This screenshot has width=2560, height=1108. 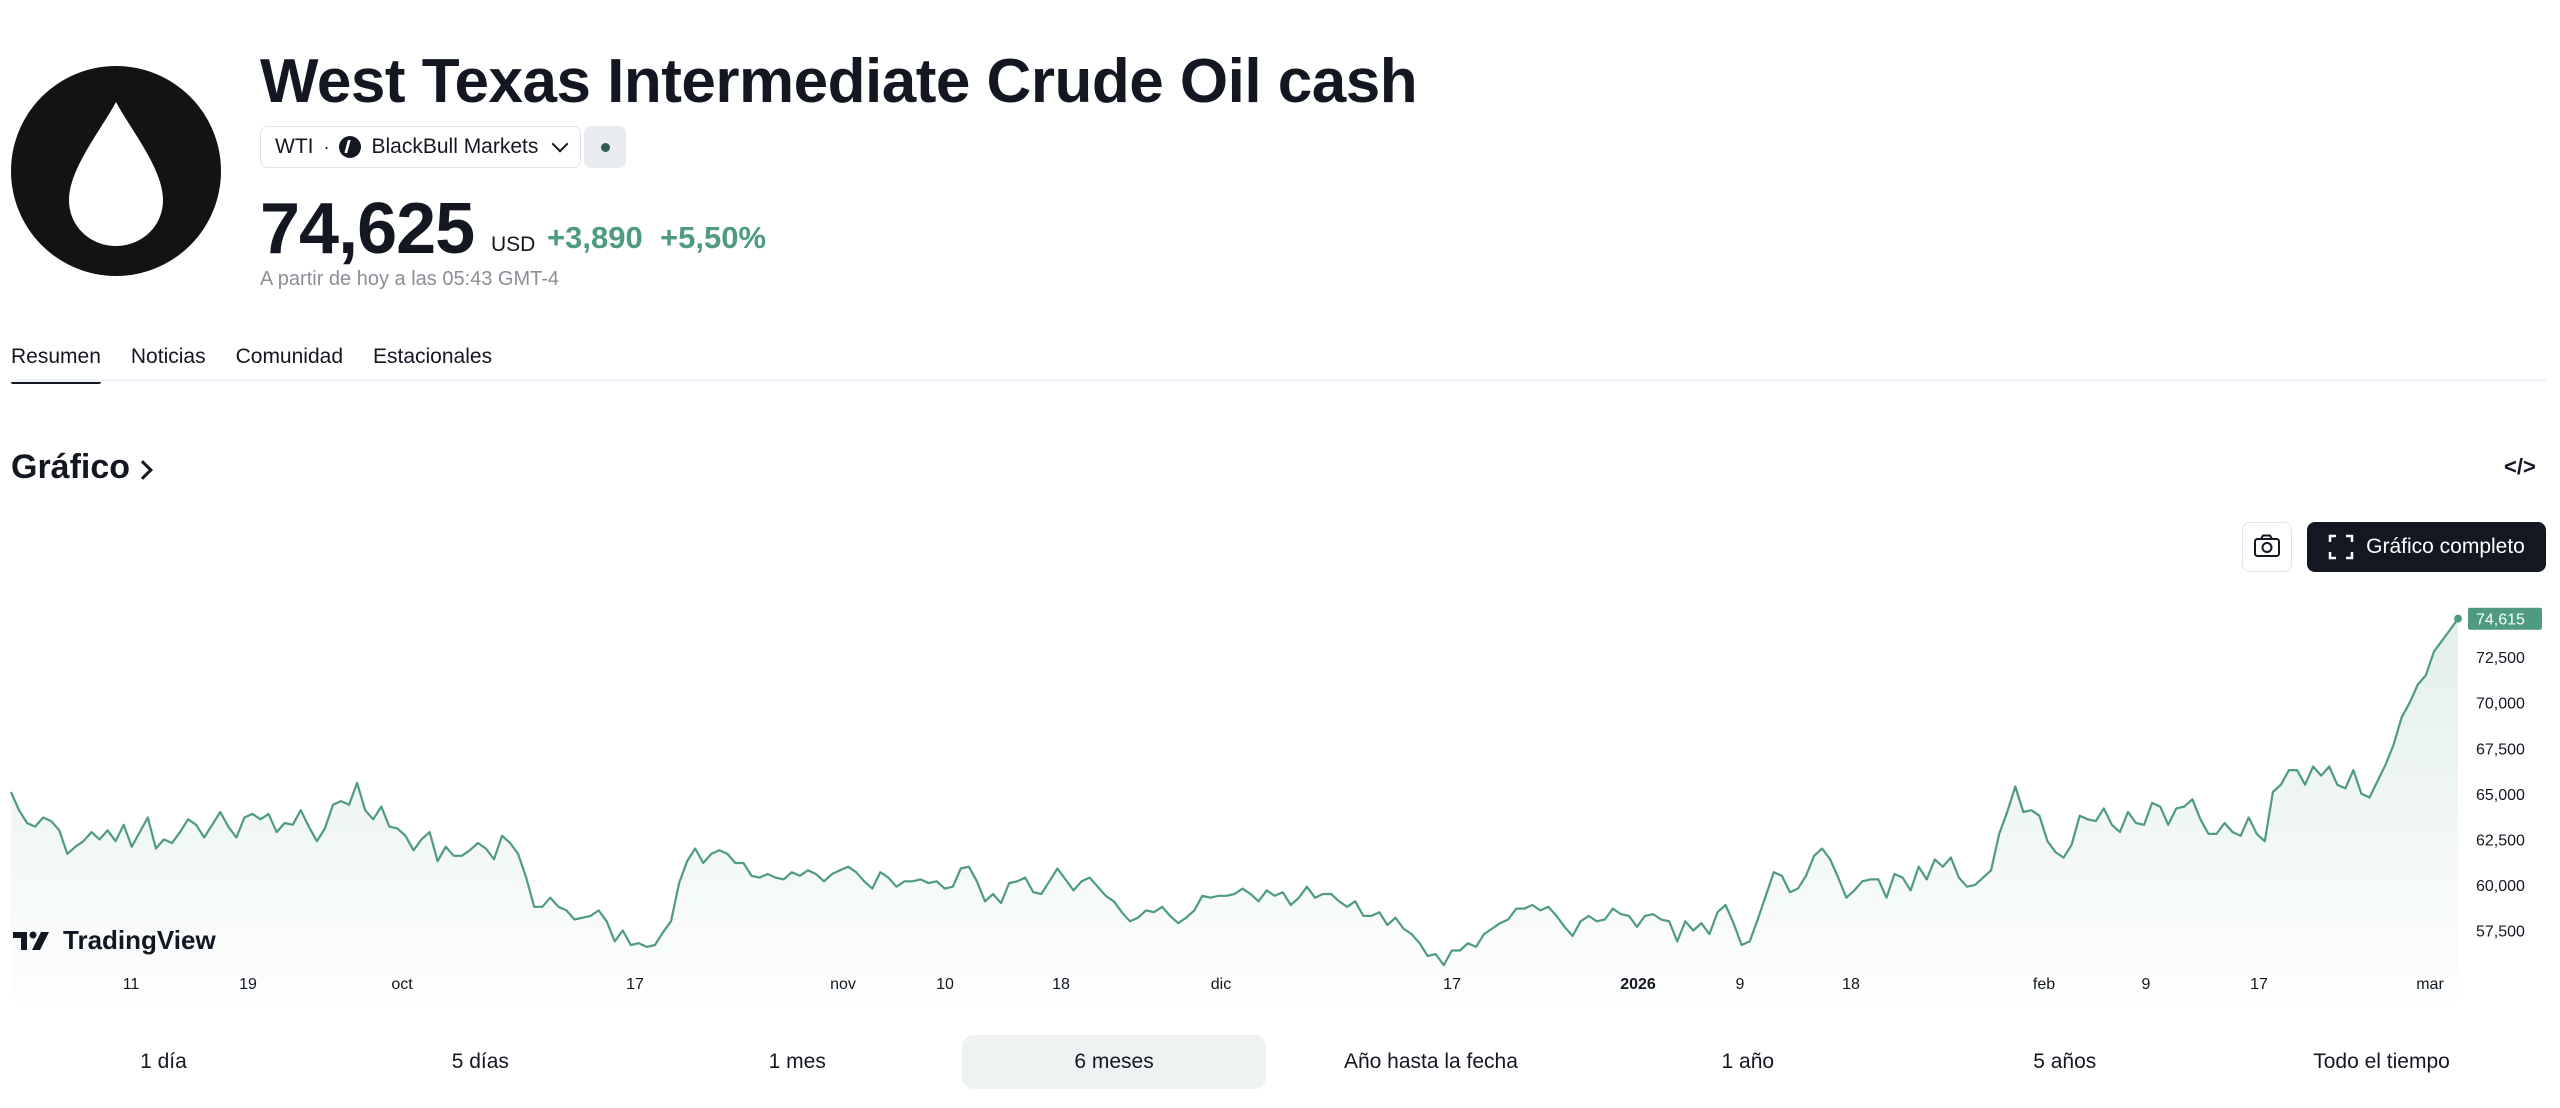 What do you see at coordinates (168, 356) in the screenshot?
I see `tab-noticias: Noticias` at bounding box center [168, 356].